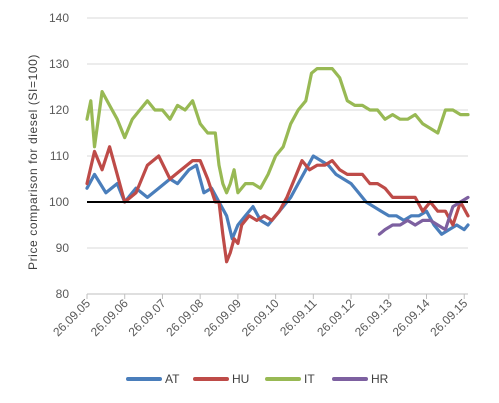 The width and height of the screenshot is (499, 403). Describe the element at coordinates (59, 202) in the screenshot. I see `y-tick-label: 100` at that location.